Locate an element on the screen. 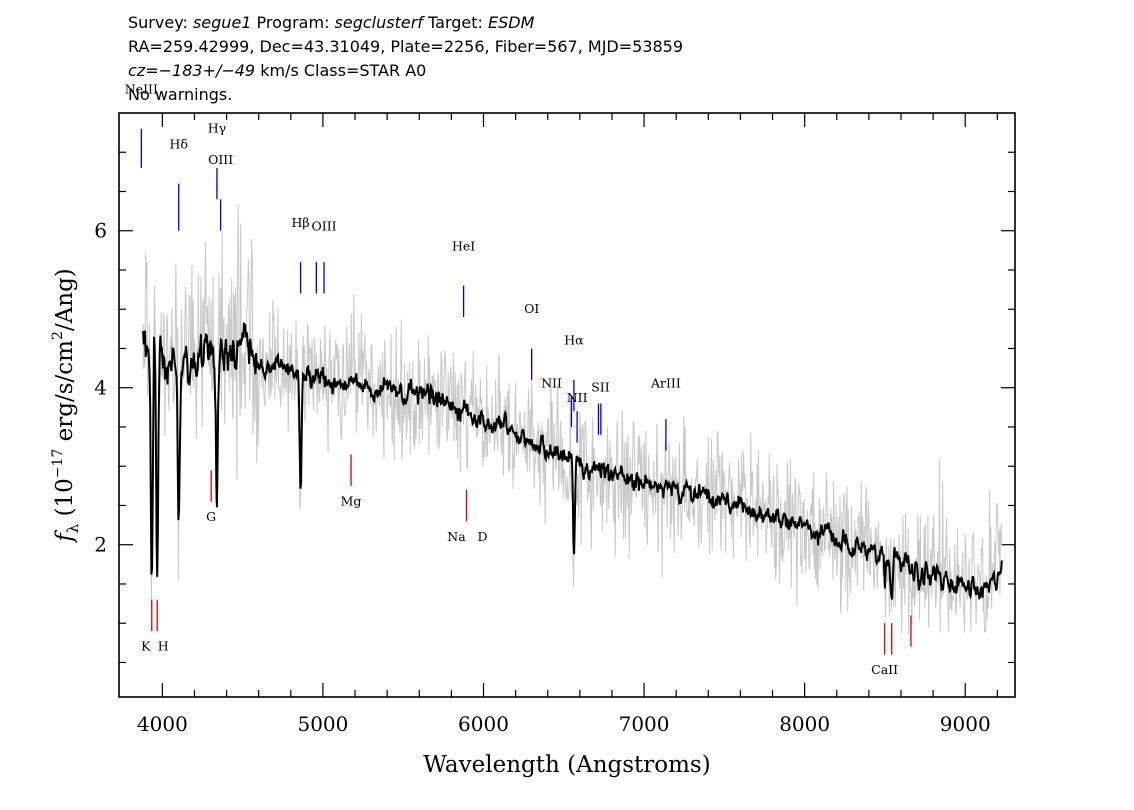 This screenshot has height=810, width=1134. x-tick-label: 4000 is located at coordinates (162, 724).